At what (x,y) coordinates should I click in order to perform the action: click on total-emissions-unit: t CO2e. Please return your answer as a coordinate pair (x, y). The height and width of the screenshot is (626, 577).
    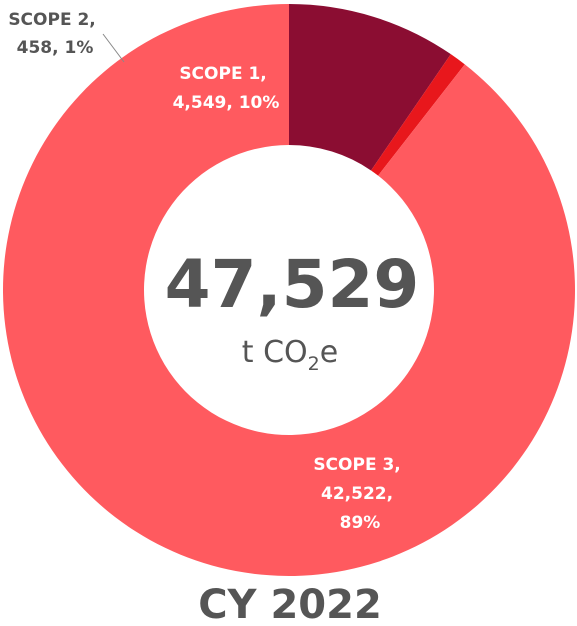
    Looking at the image, I should click on (290, 355).